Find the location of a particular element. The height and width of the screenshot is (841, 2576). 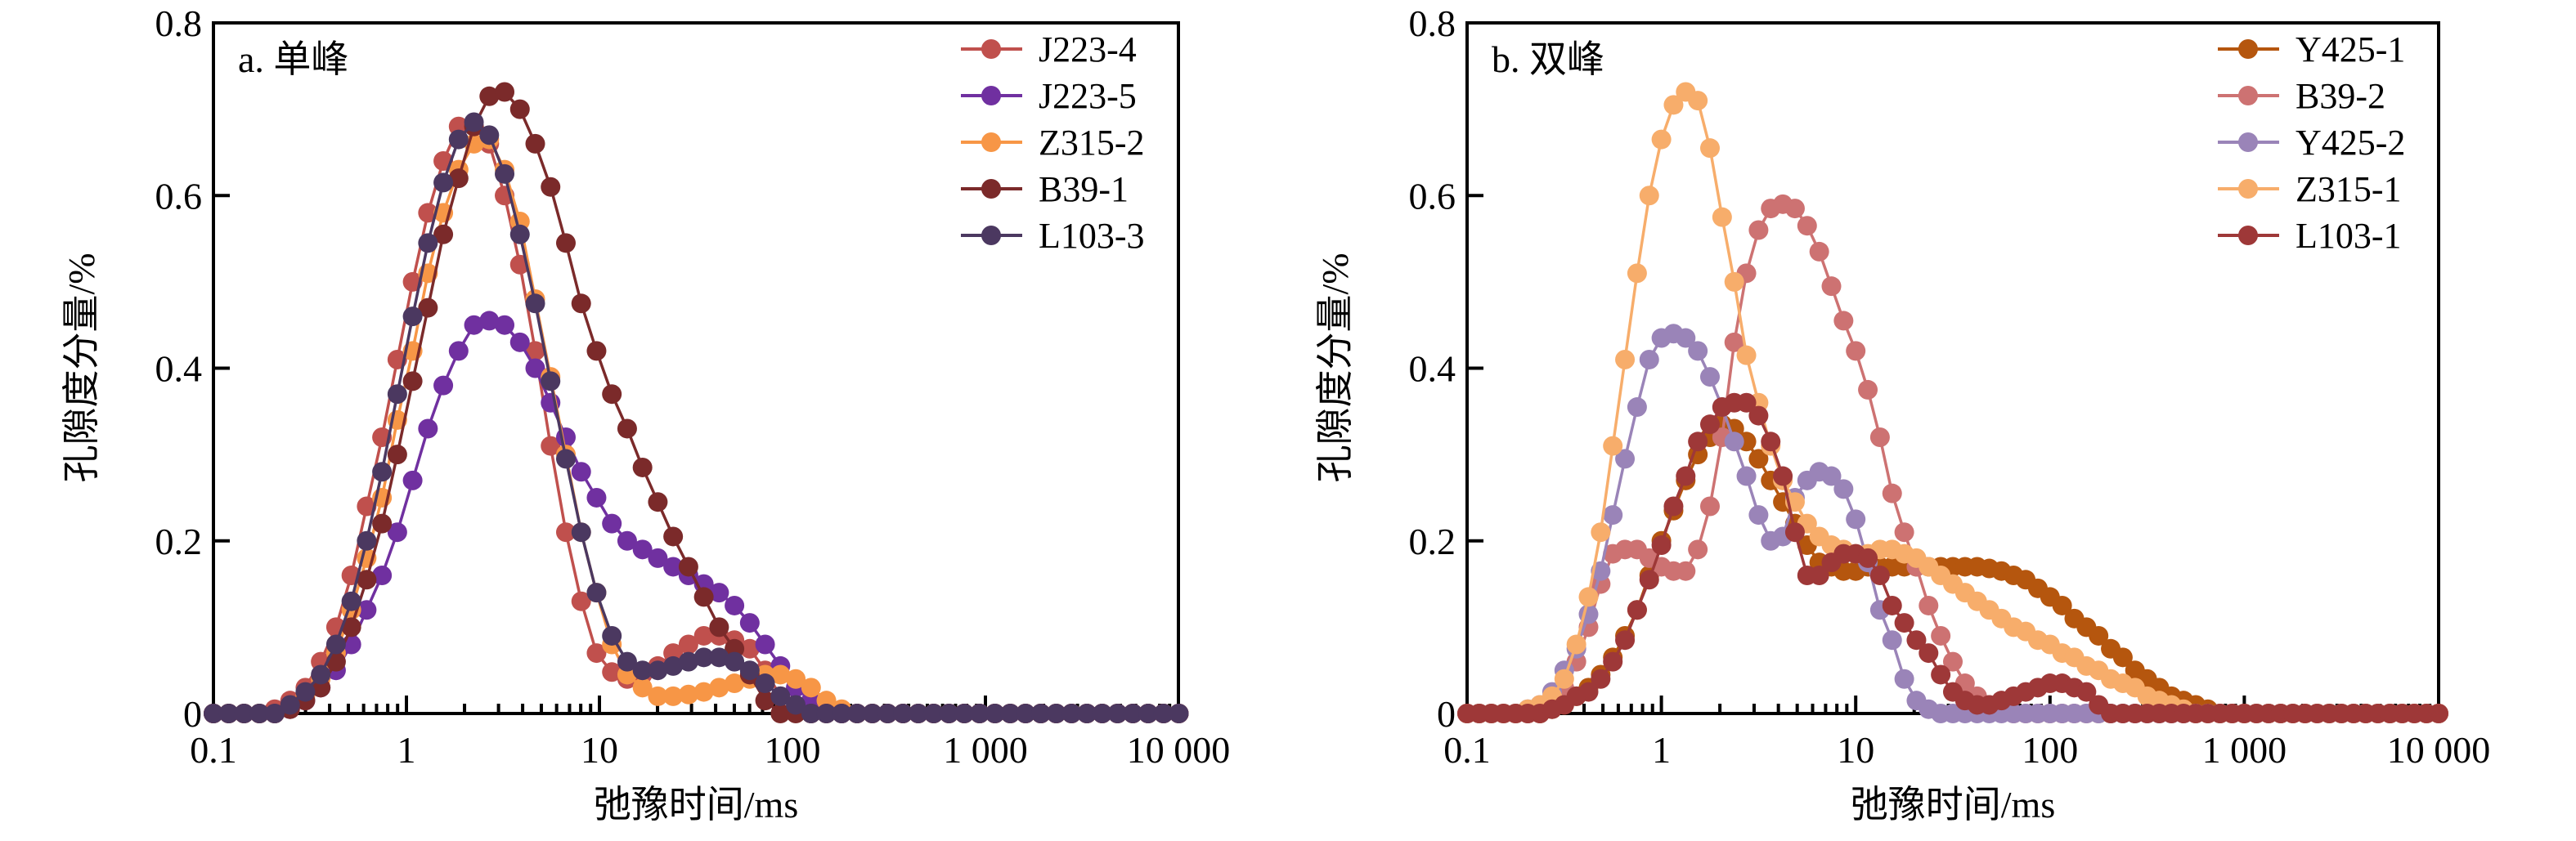

x-tick-label: 10 000 is located at coordinates (1179, 750).